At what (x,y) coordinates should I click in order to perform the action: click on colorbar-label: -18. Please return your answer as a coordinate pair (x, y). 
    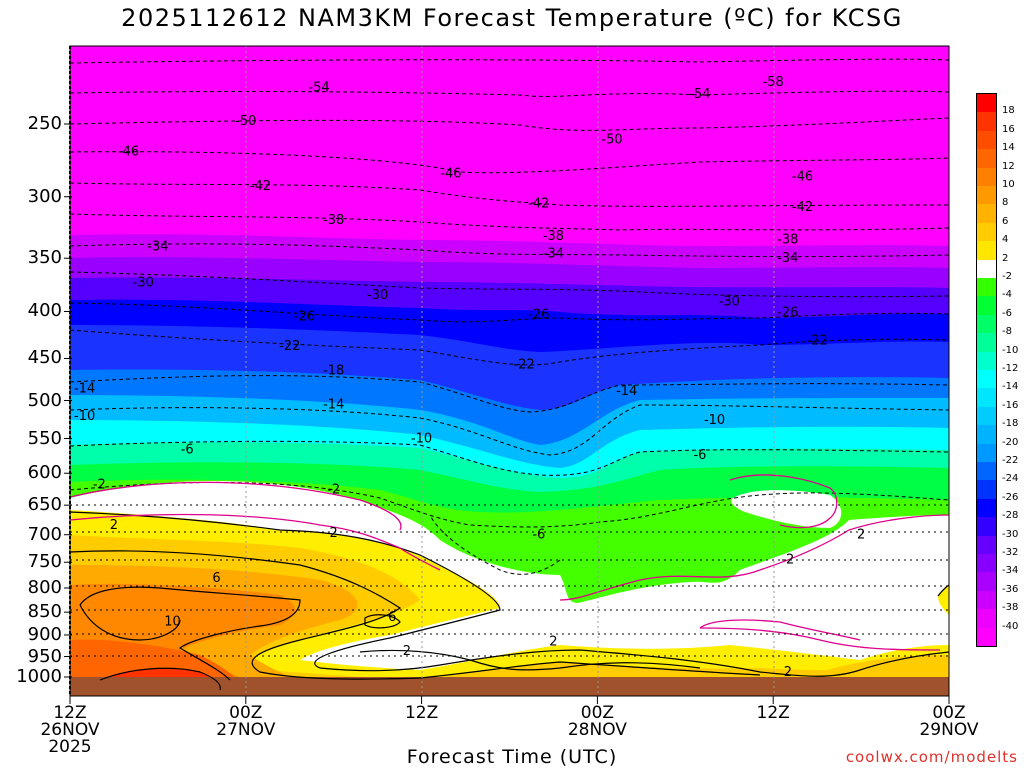
    Looking at the image, I should click on (1010, 424).